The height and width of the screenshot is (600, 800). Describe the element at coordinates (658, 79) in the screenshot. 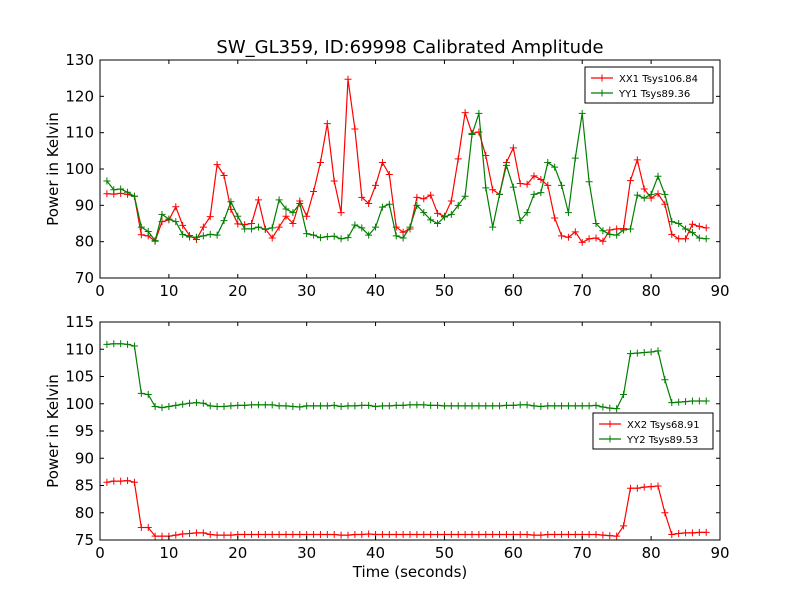

I see `legend-label: XX1 Tsys106.84` at that location.